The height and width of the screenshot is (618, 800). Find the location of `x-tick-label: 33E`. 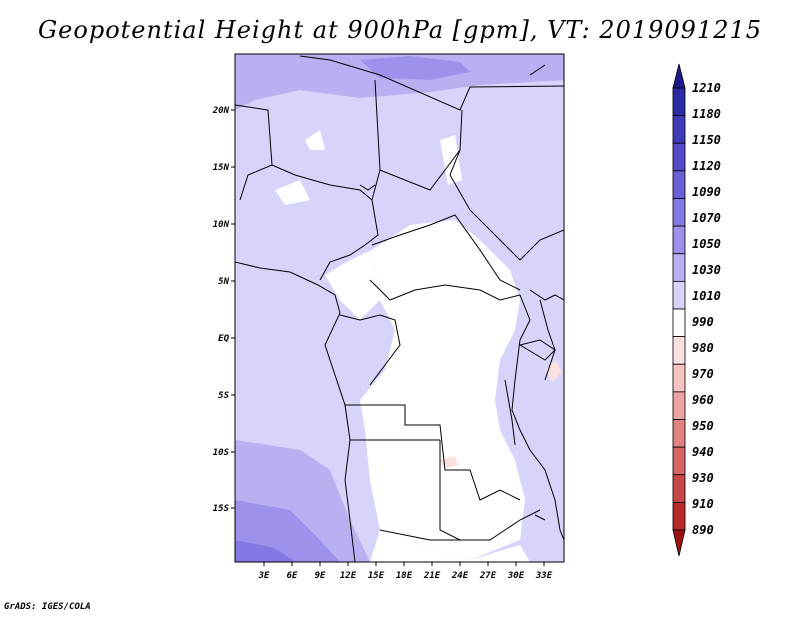

x-tick-label: 33E is located at coordinates (544, 576).